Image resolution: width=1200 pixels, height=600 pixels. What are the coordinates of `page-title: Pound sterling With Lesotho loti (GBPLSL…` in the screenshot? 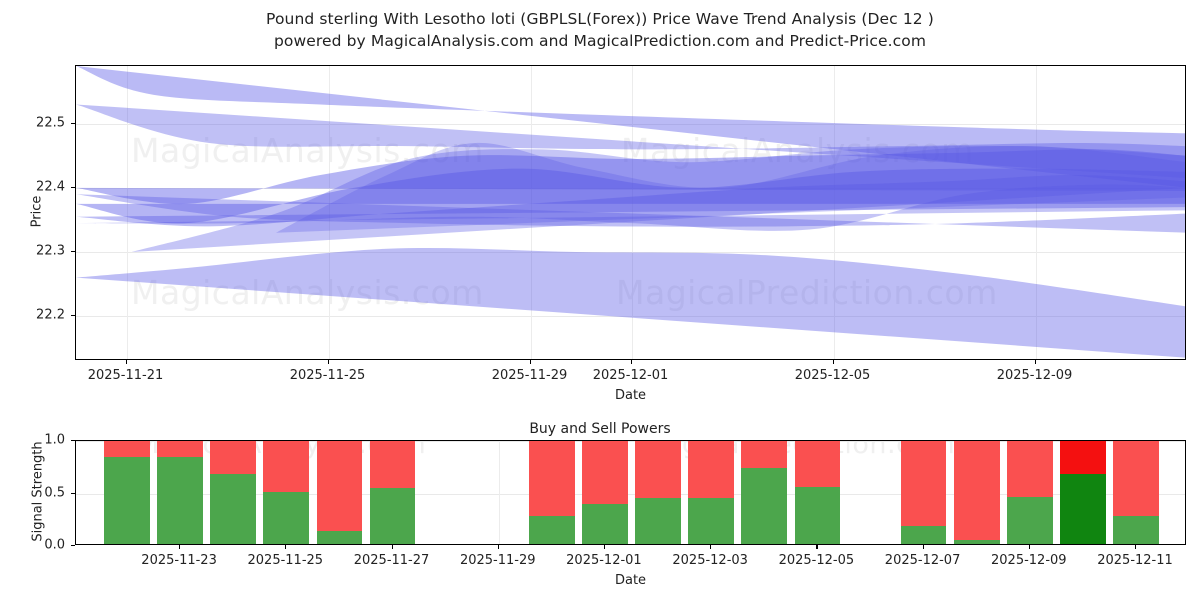 It's located at (600, 19).